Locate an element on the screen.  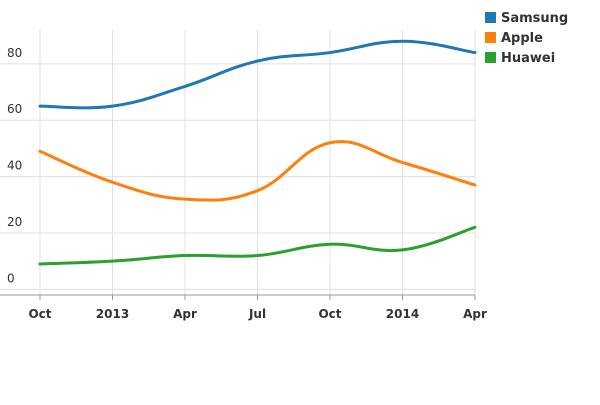
series-line-apple is located at coordinates (257, 171).